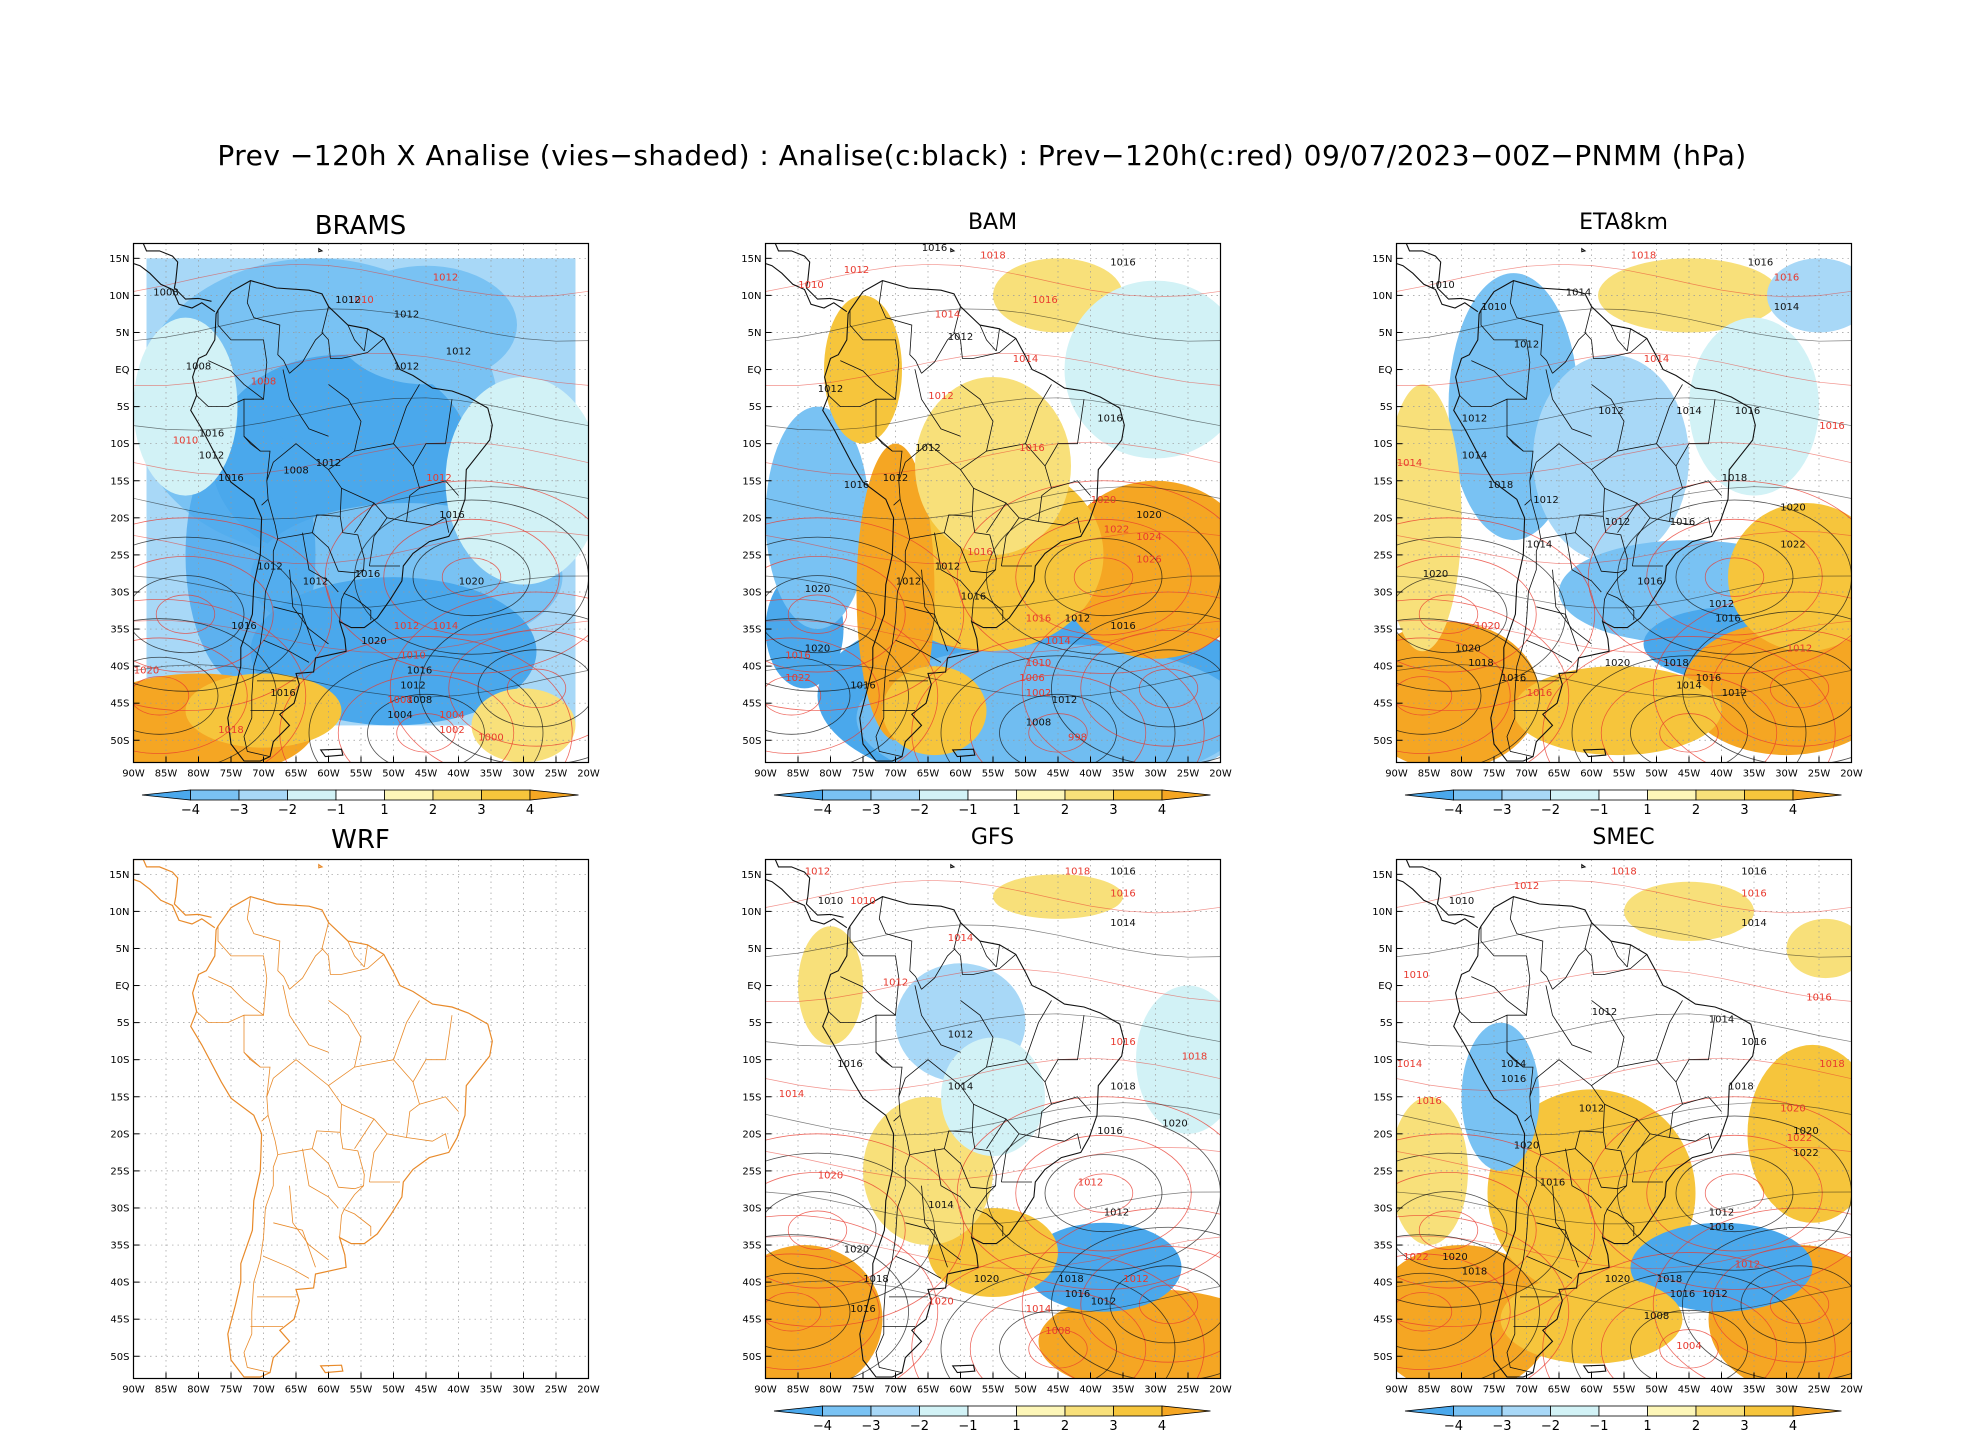 Image resolution: width=1964 pixels, height=1445 pixels. I want to click on panel-title-bam: BAM, so click(992, 222).